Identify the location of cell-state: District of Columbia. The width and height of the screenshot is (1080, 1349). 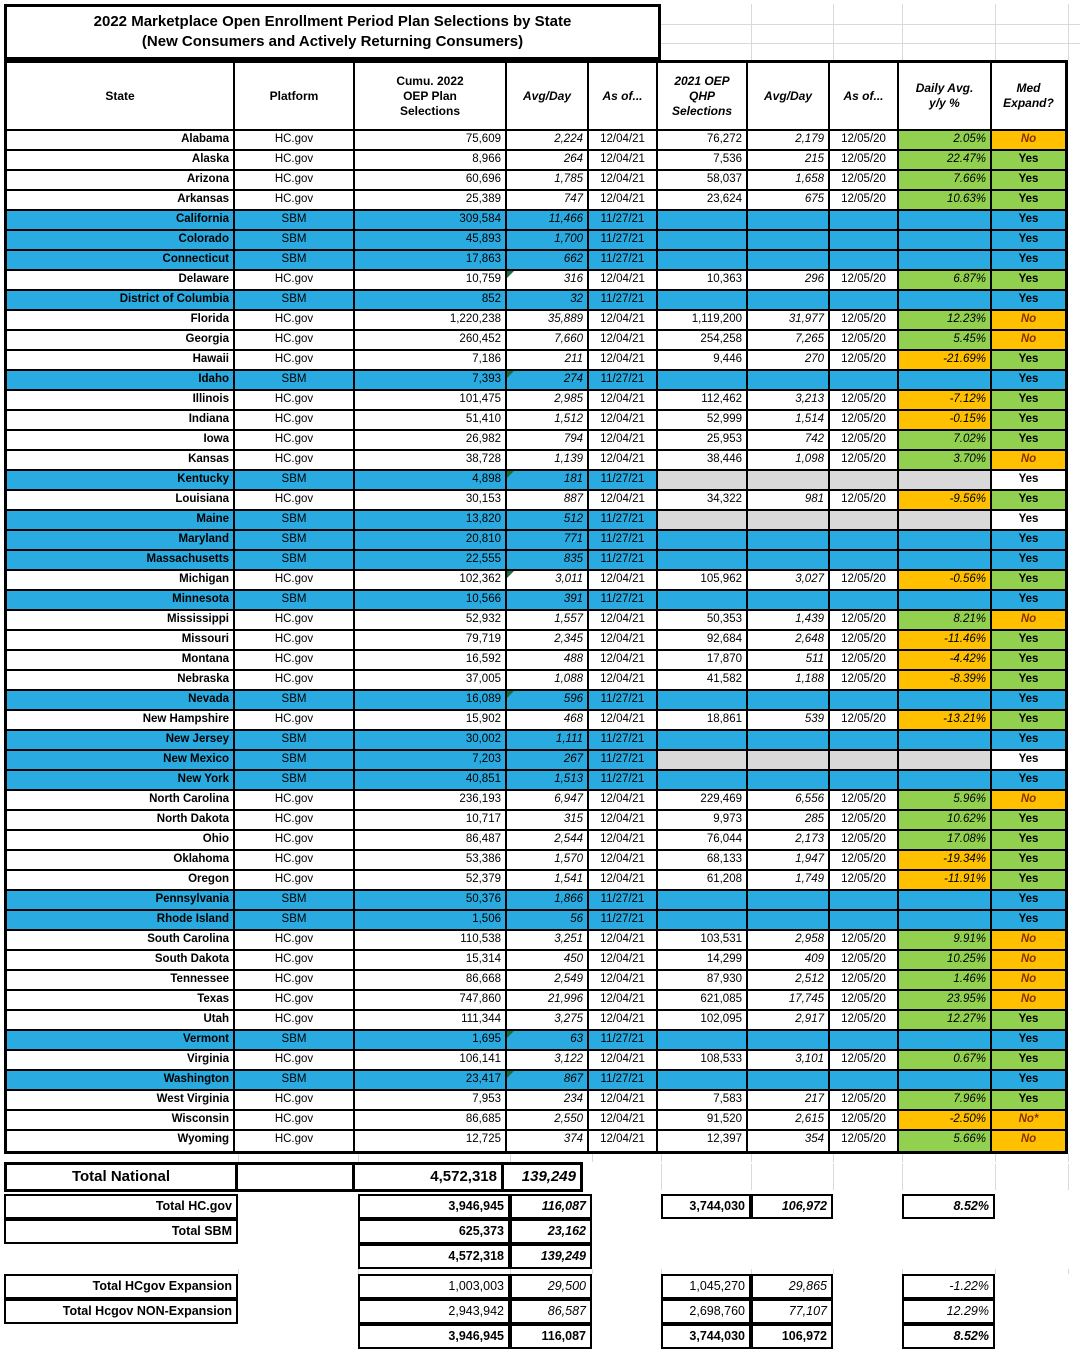
(121, 301).